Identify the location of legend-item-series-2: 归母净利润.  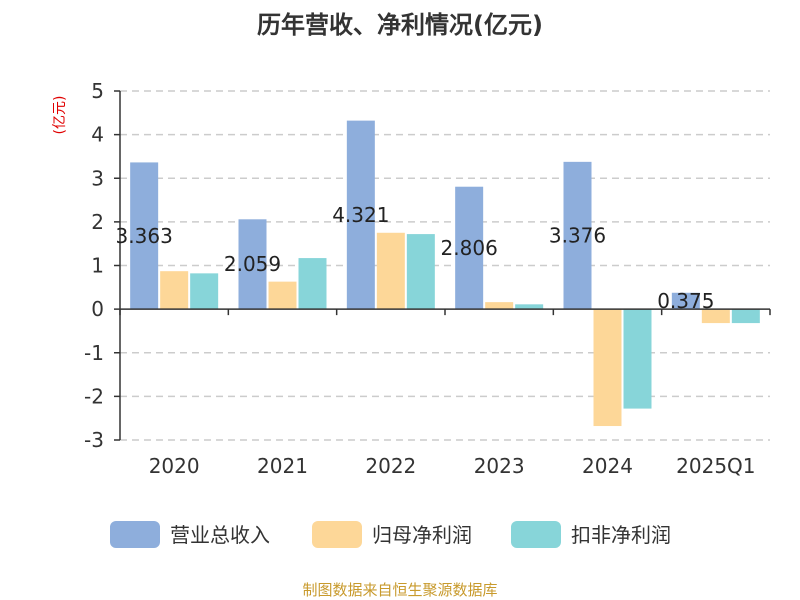
(392, 534).